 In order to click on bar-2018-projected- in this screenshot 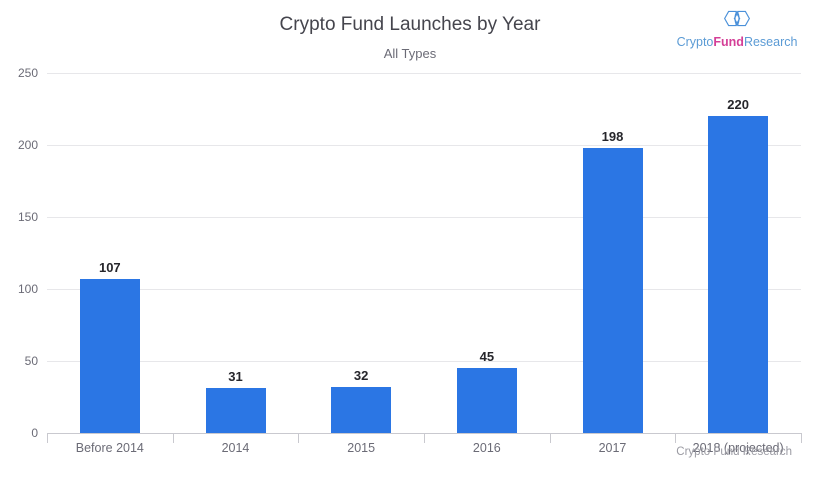, I will do `click(738, 274)`.